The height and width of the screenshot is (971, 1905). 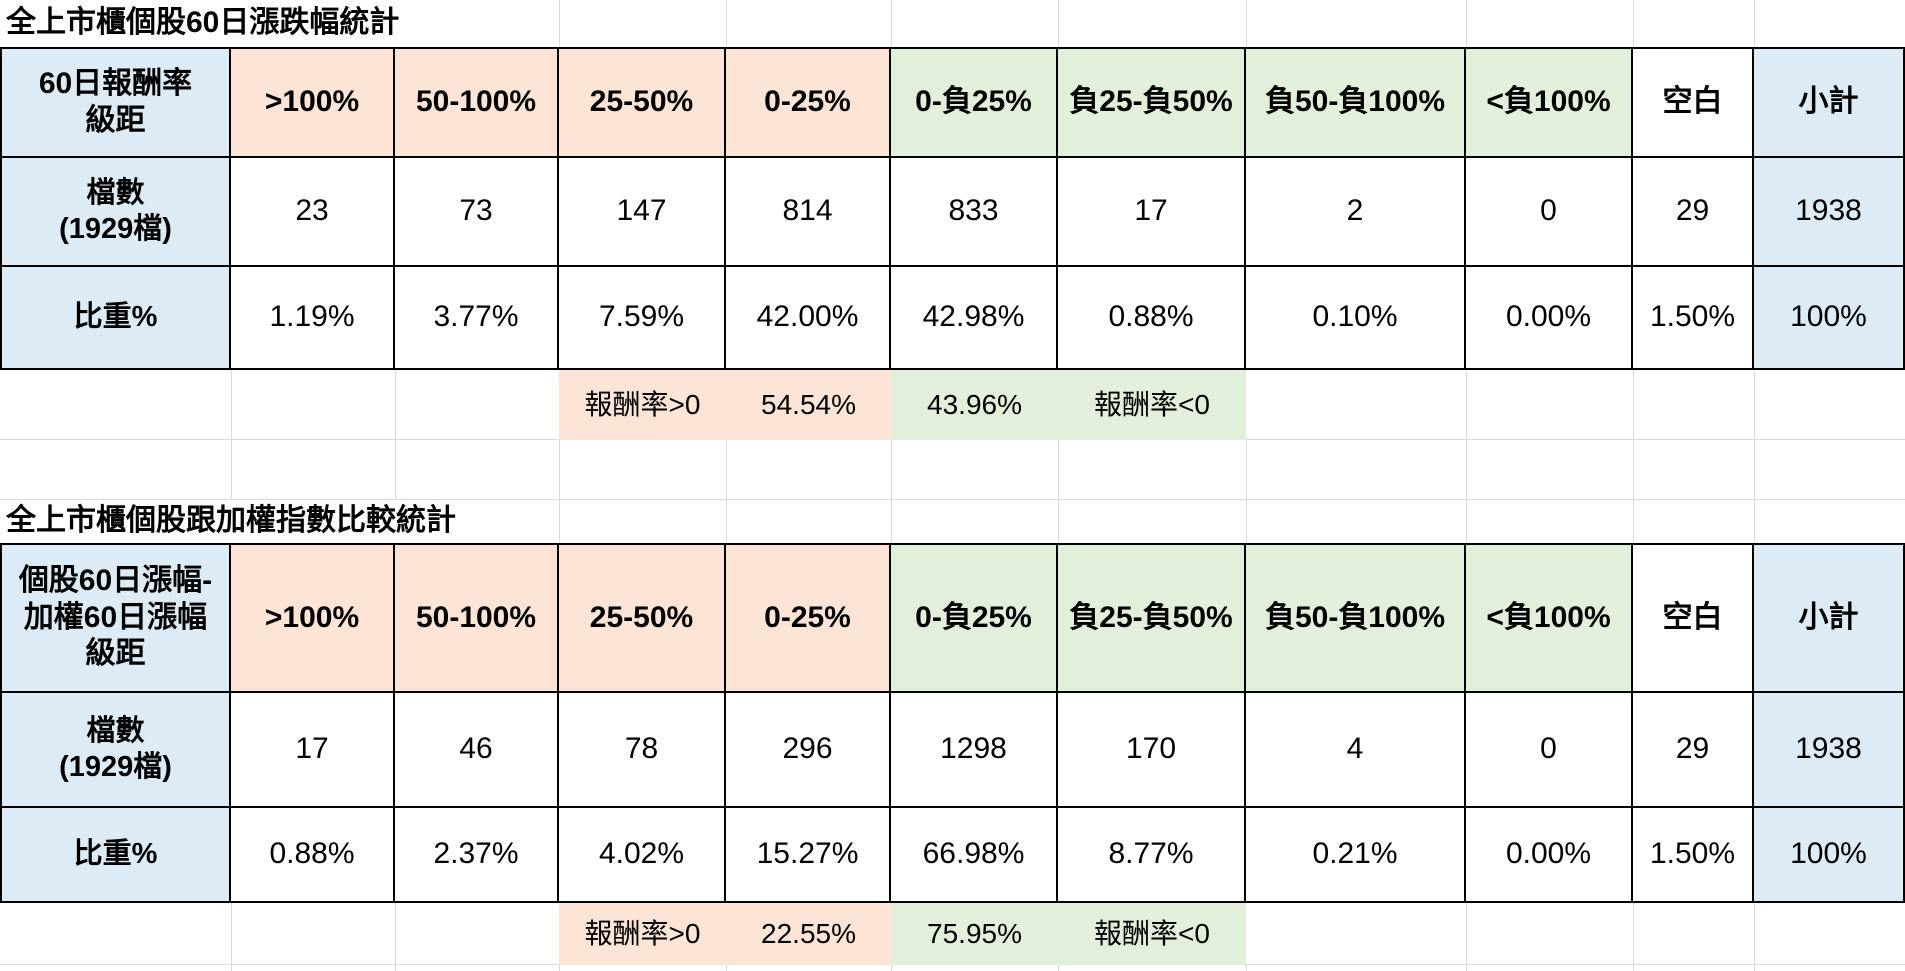 I want to click on t1-pct-total-cell: 100%, so click(x=1829, y=318).